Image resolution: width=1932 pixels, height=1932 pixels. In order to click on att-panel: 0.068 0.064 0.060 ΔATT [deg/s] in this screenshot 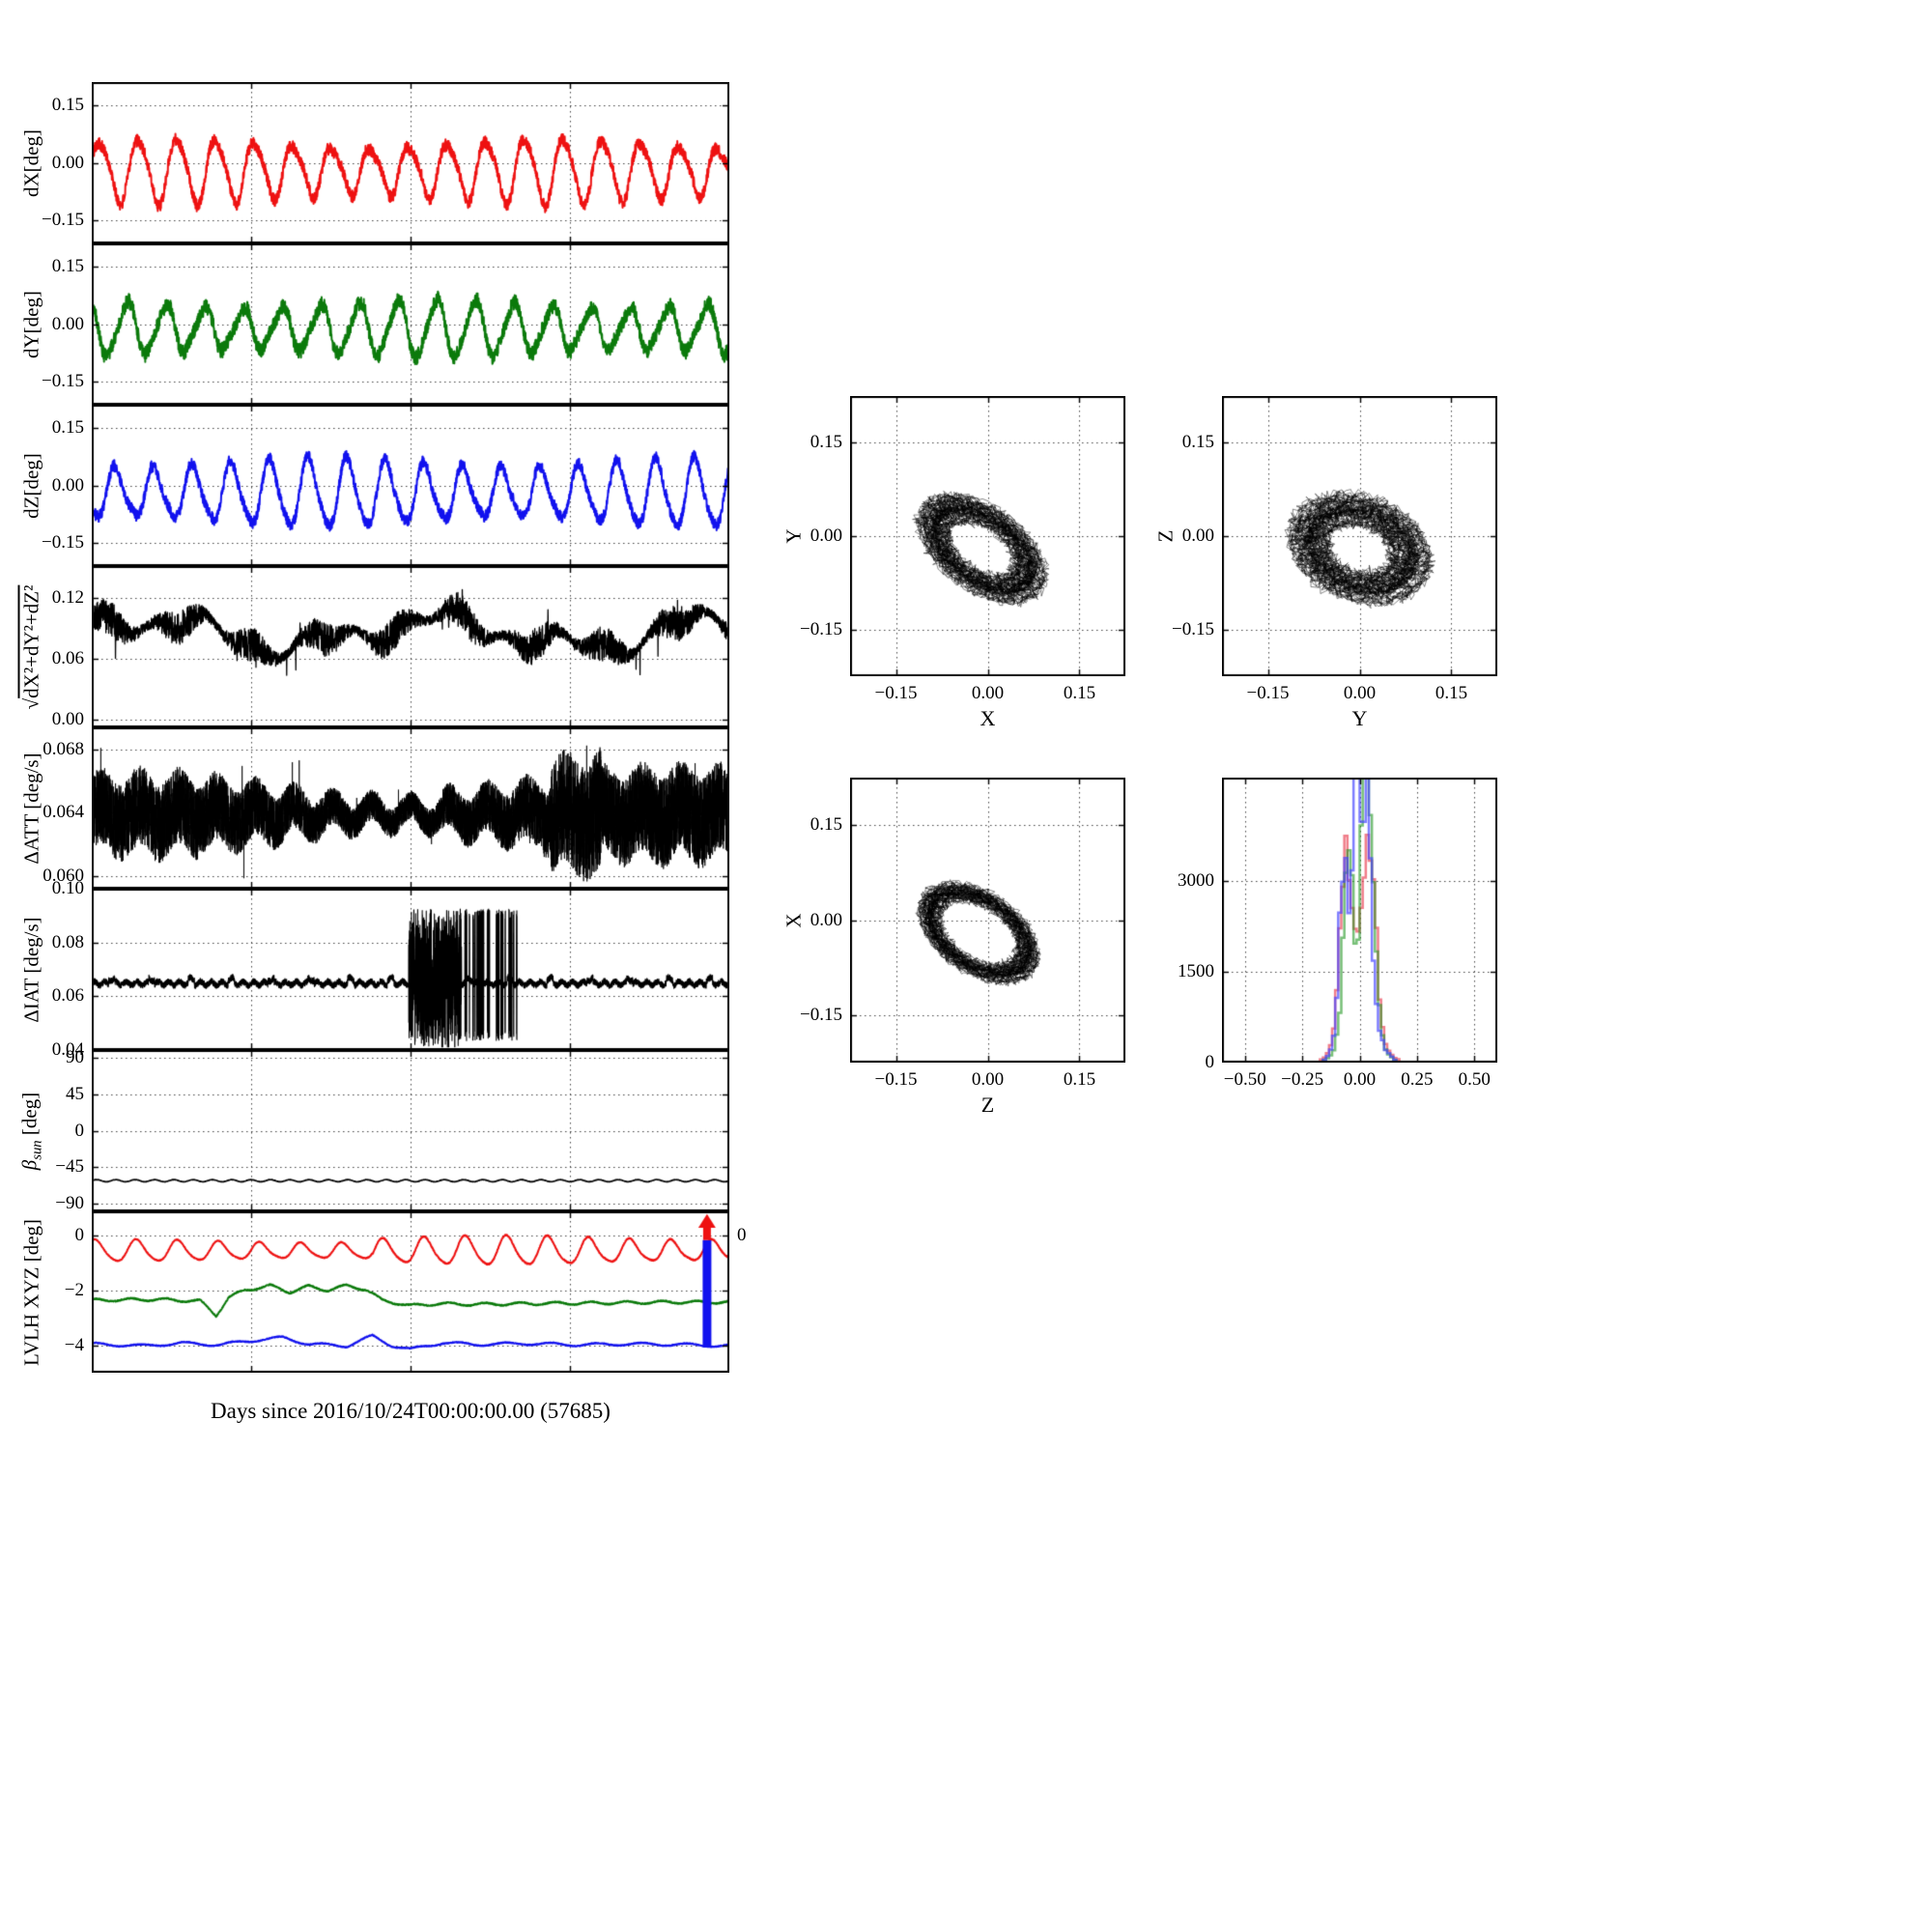, I will do `click(374, 808)`.